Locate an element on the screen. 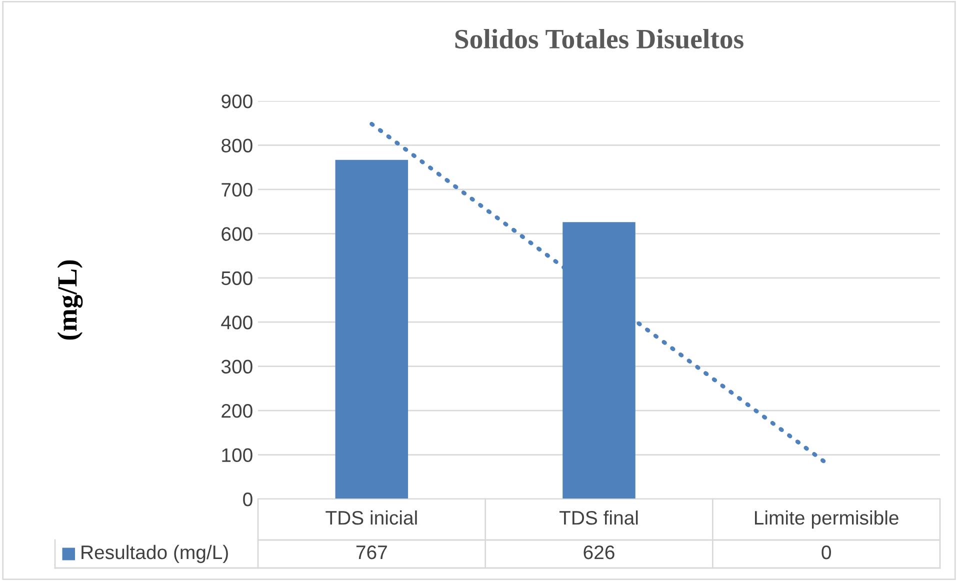 The width and height of the screenshot is (958, 581). y-tick-label: 500 is located at coordinates (236, 278).